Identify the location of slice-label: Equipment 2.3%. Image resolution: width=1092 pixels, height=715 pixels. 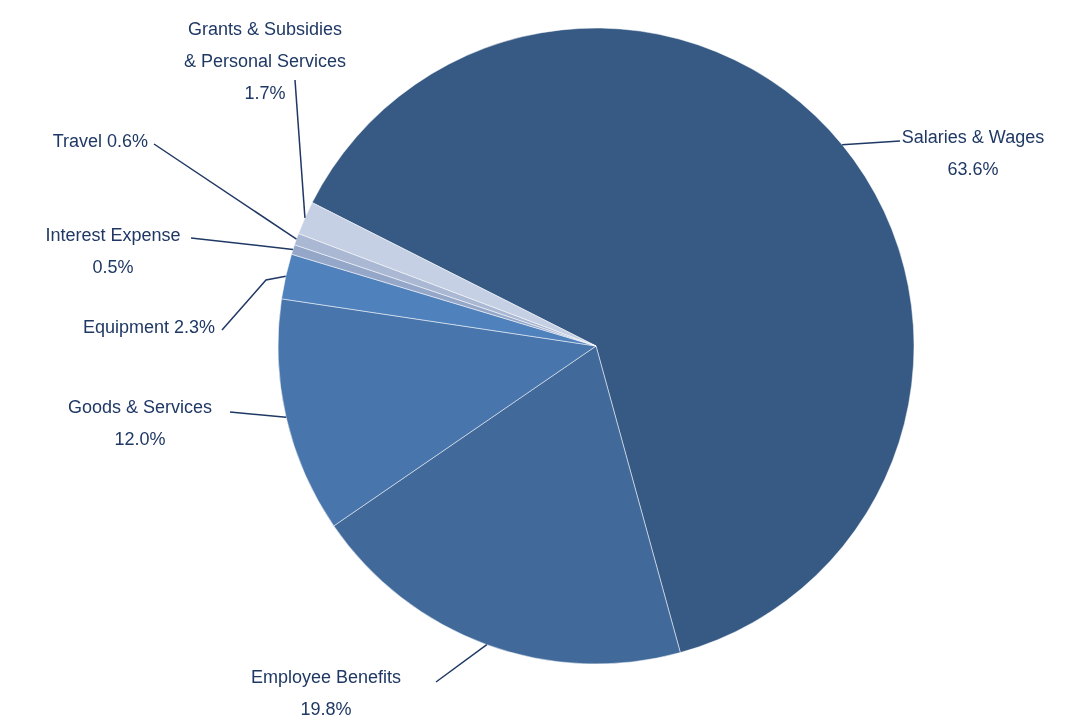
(148, 326).